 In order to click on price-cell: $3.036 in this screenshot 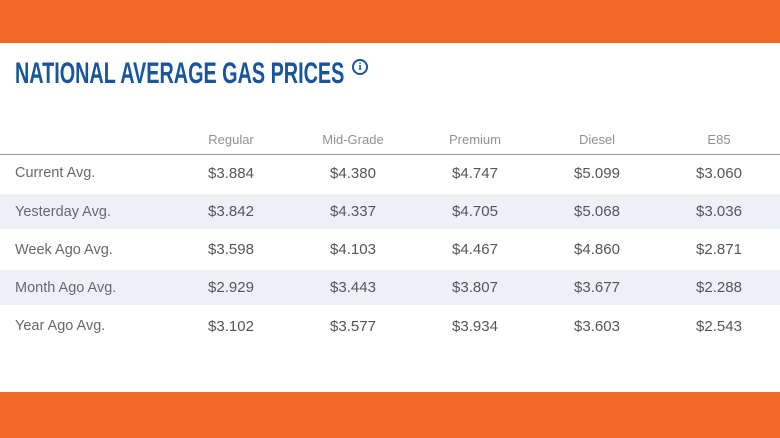, I will do `click(719, 211)`.